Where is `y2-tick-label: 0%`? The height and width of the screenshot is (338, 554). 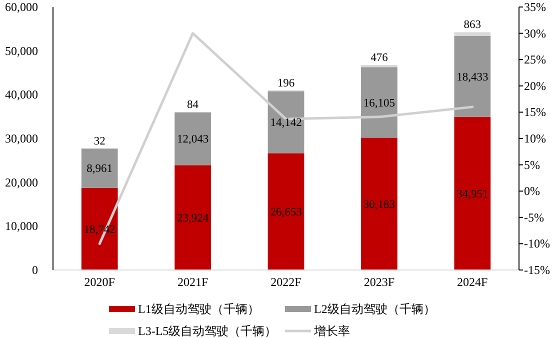
y2-tick-label: 0% is located at coordinates (532, 191).